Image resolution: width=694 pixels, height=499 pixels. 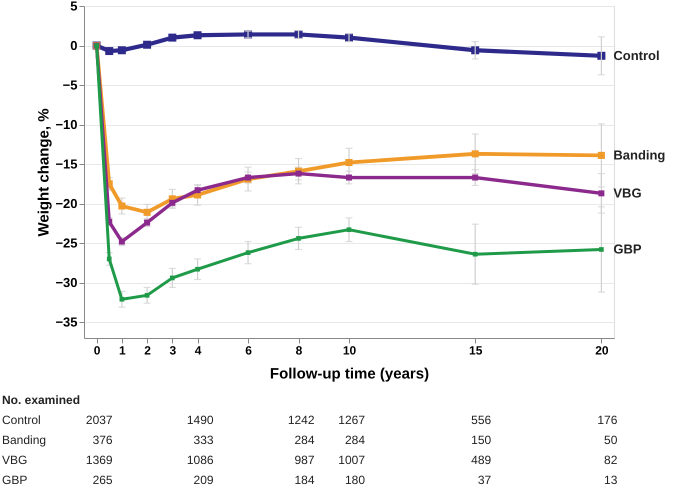 What do you see at coordinates (627, 192) in the screenshot?
I see `series-label: VBG` at bounding box center [627, 192].